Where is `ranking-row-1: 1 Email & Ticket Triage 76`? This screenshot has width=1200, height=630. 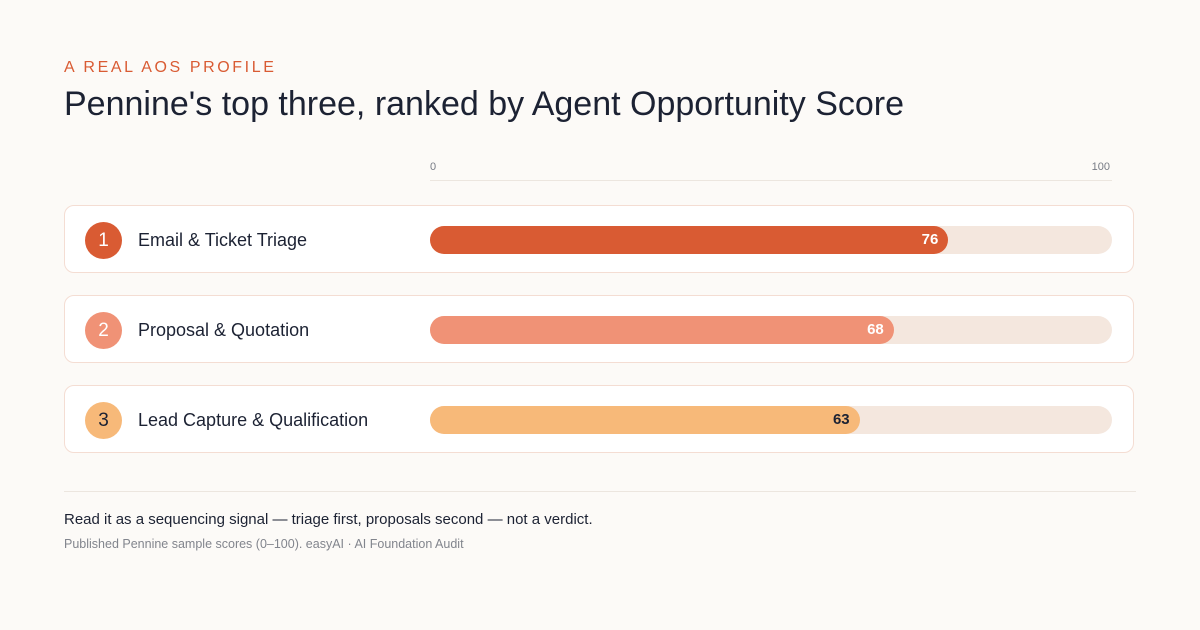
ranking-row-1: 1 Email & Ticket Triage 76 is located at coordinates (599, 239).